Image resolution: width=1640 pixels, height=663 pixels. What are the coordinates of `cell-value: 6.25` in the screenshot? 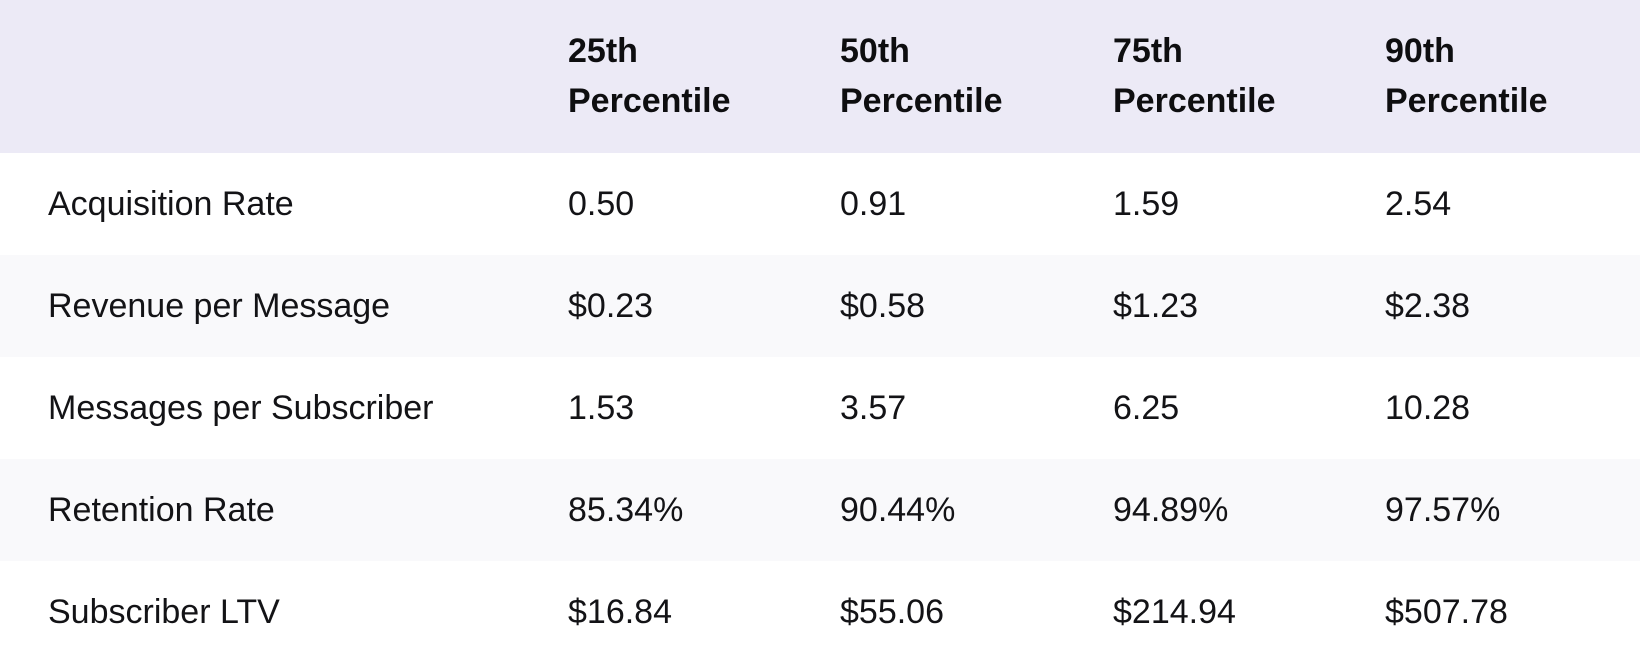 It's located at (1146, 407).